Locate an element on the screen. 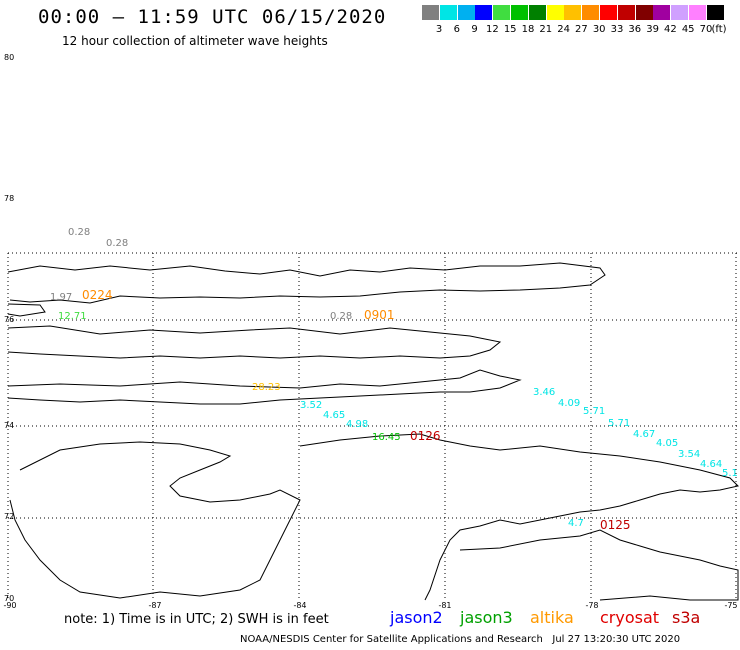  wave-height-label: 4.67 is located at coordinates (644, 434).